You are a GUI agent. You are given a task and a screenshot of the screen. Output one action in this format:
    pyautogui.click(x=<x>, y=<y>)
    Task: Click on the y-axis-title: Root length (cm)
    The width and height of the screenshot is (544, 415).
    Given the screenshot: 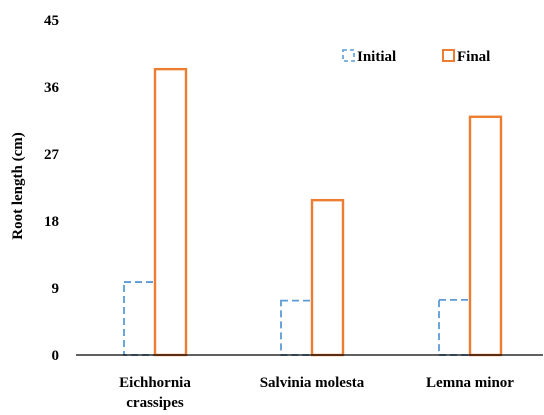 What is the action you would take?
    pyautogui.click(x=18, y=185)
    